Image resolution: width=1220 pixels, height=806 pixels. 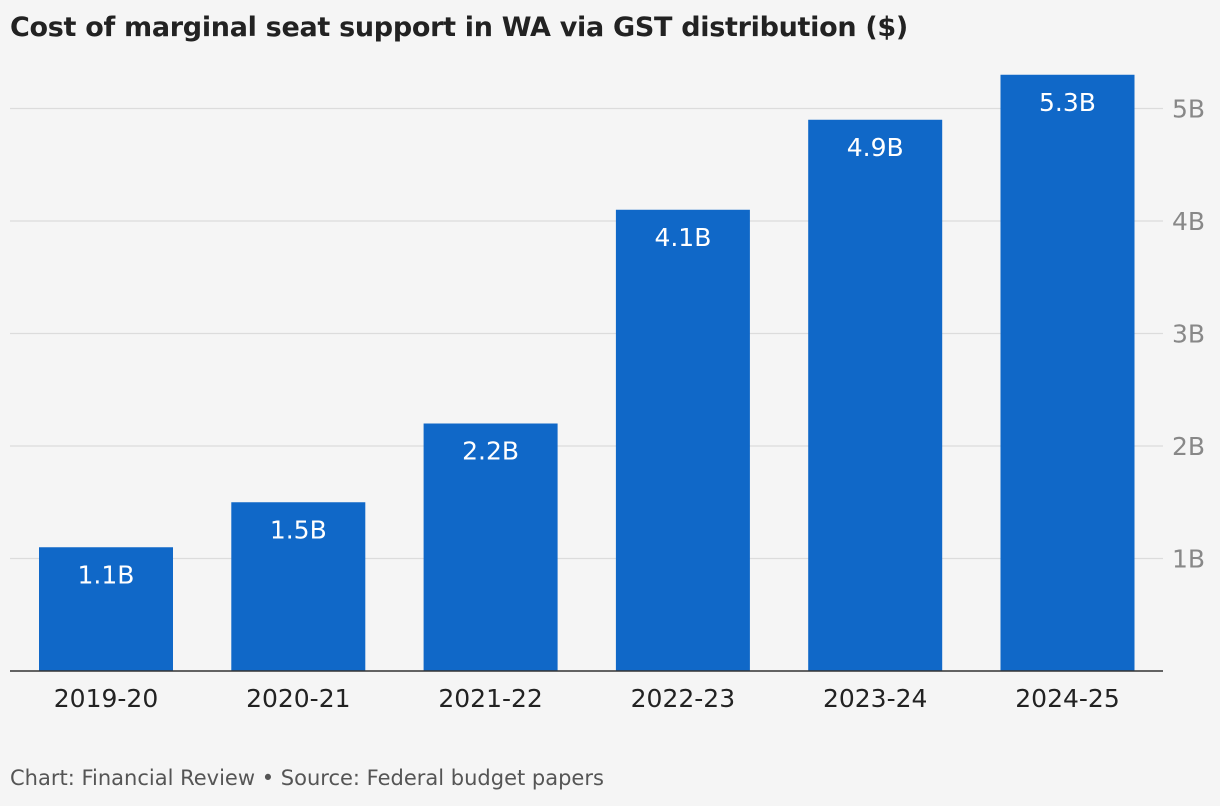 What do you see at coordinates (682, 237) in the screenshot?
I see `data-label: 4.1B` at bounding box center [682, 237].